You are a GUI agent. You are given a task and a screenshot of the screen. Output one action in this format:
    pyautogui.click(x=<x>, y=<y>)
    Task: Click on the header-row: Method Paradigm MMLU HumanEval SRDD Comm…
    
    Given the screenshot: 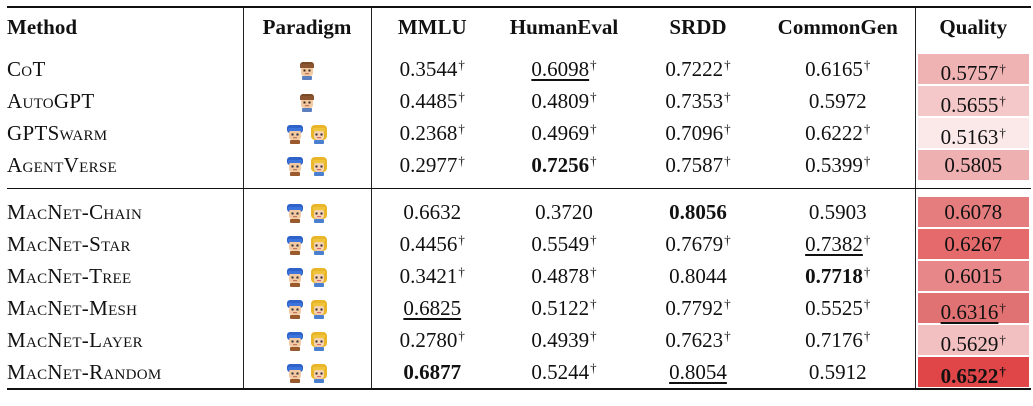 What is the action you would take?
    pyautogui.click(x=519, y=26)
    